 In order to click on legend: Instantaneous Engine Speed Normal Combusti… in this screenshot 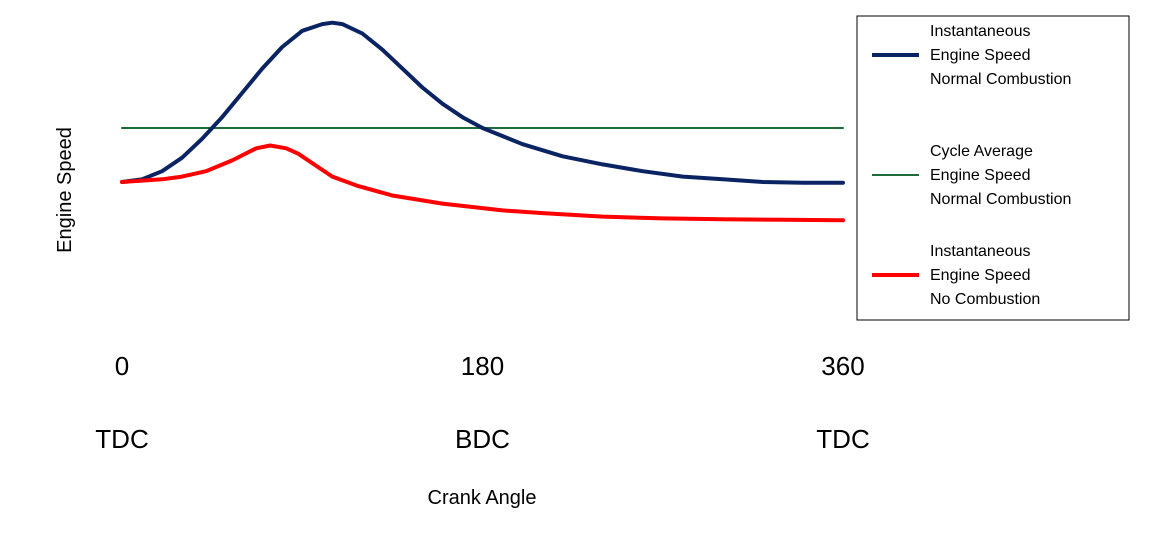, I will do `click(993, 168)`.